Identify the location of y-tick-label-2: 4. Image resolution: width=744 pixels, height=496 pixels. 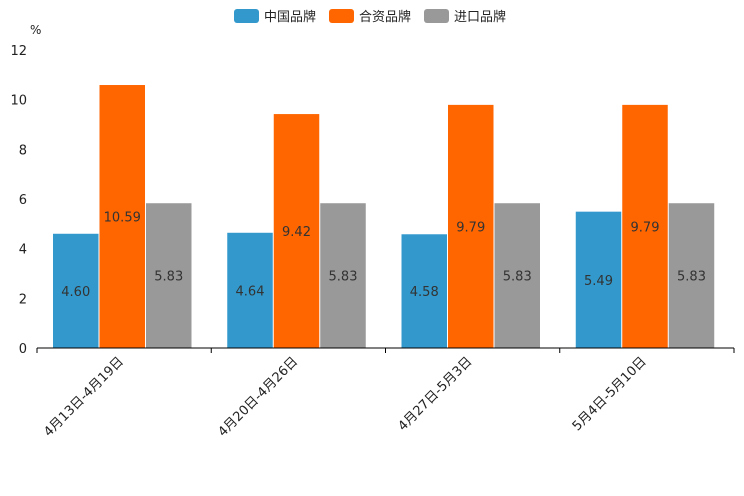
(23, 250).